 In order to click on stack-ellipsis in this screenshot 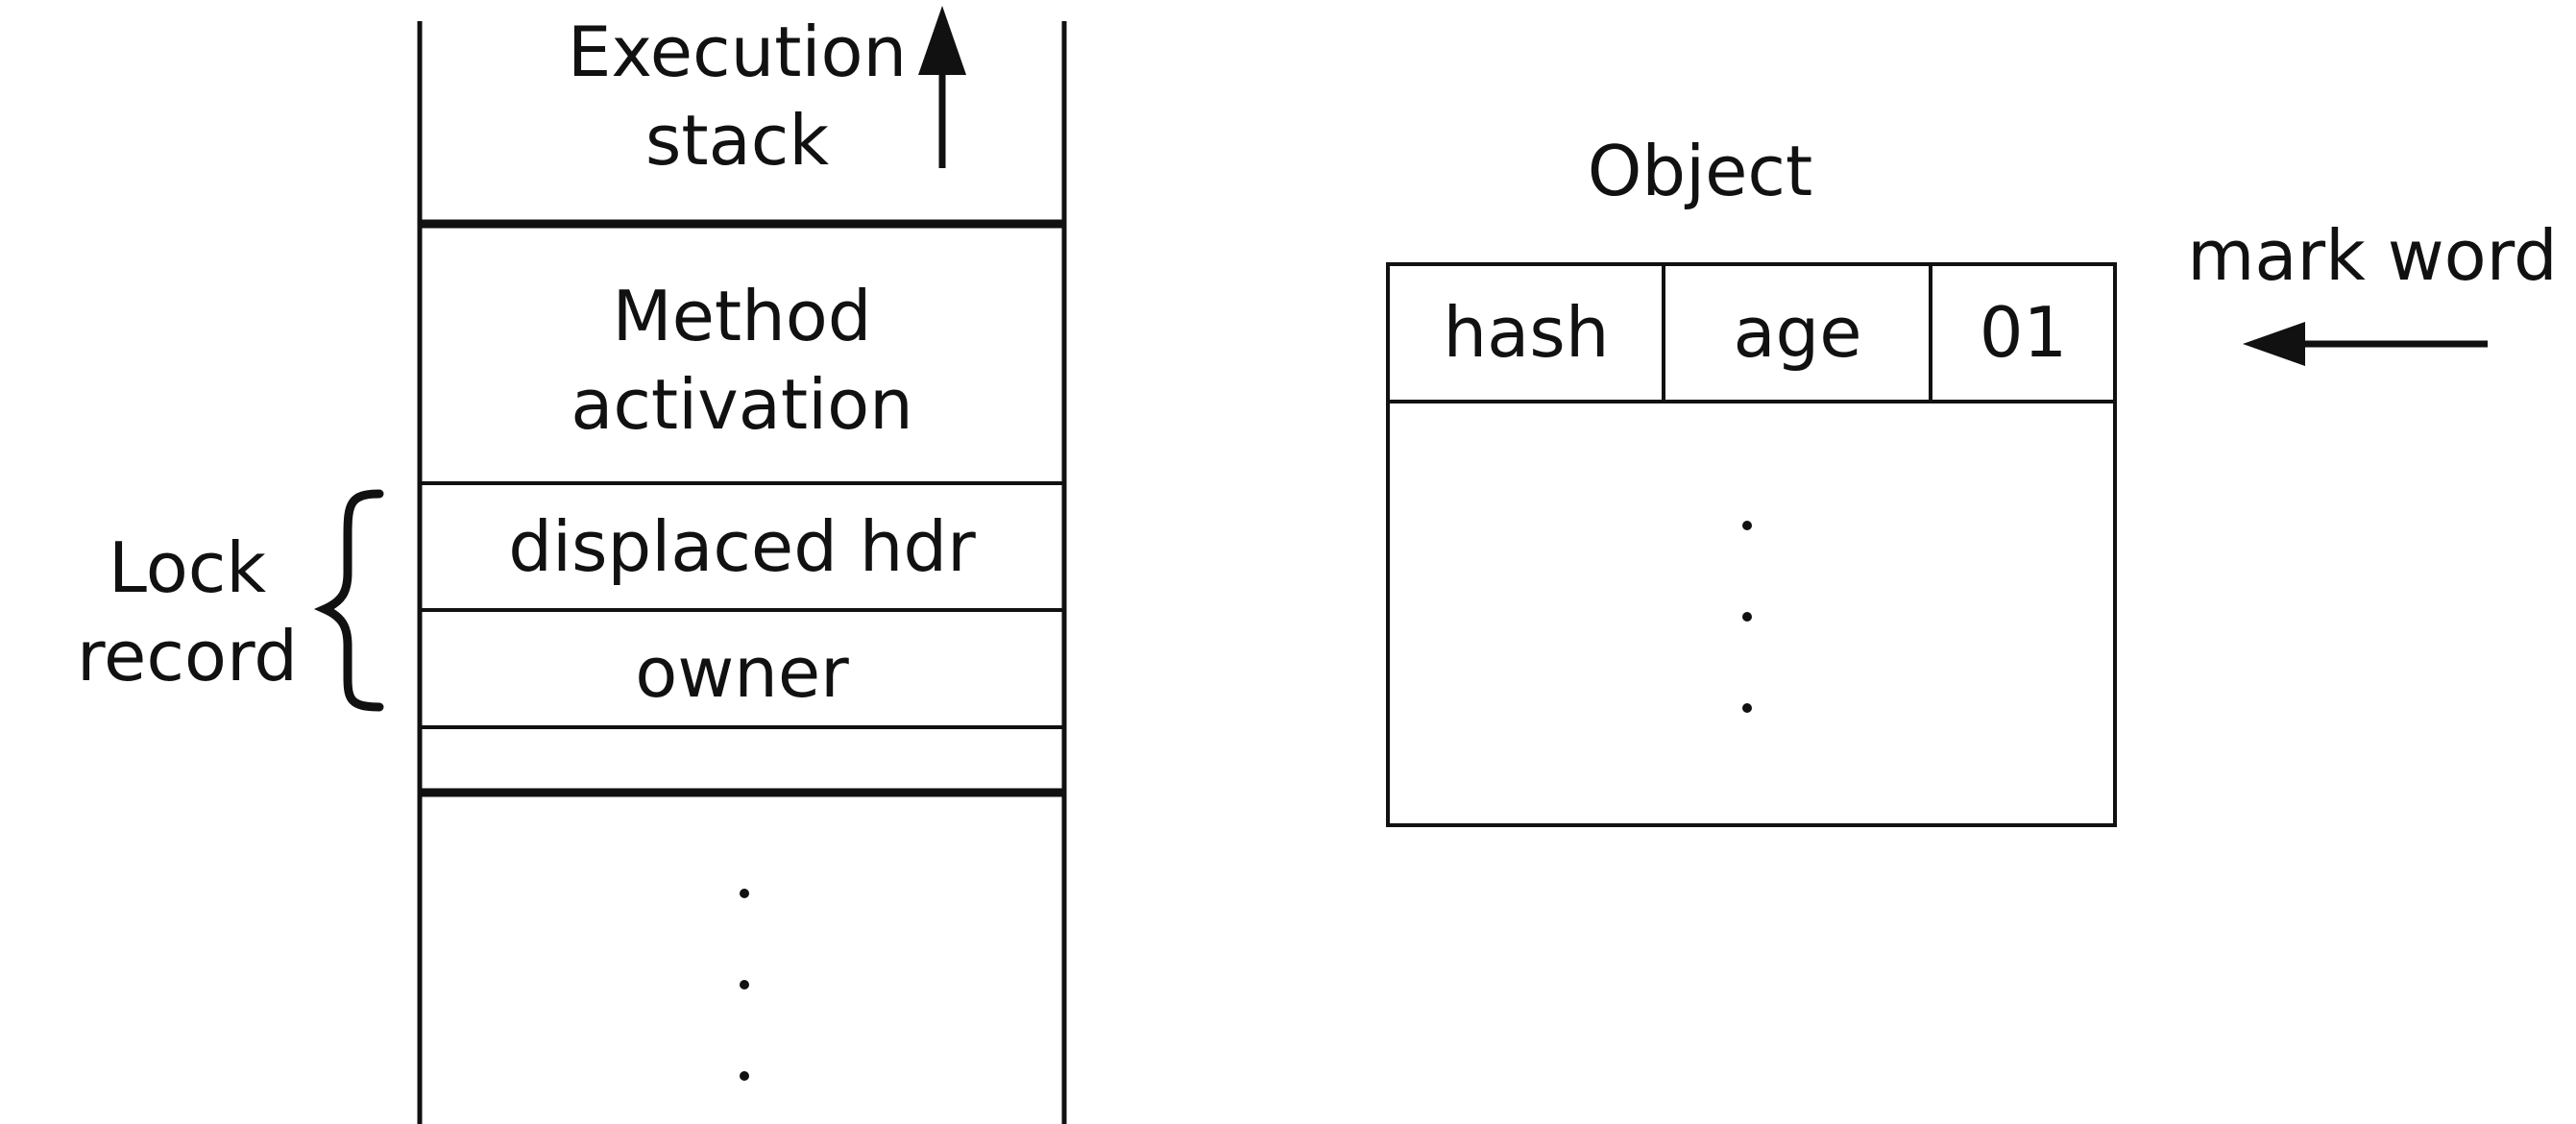, I will do `click(745, 995)`.